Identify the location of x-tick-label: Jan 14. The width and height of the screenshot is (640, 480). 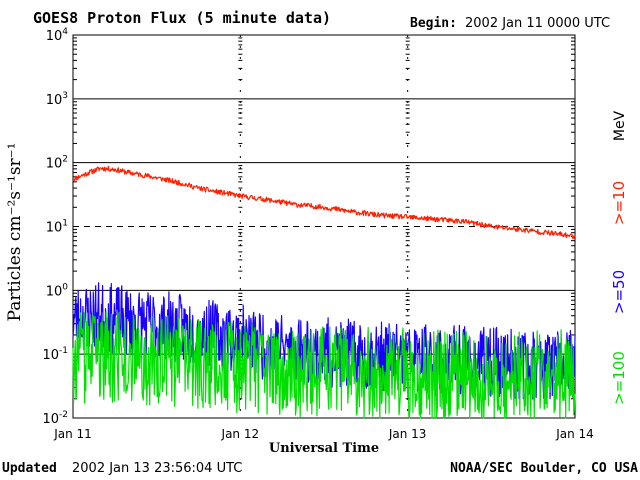
(574, 434).